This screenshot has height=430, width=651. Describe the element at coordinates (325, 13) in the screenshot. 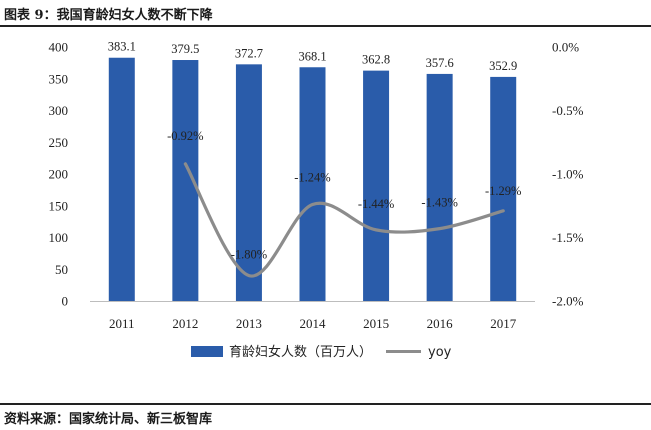

I see `title-bar: 图表 9：我国育龄妇女人数不断下降` at that location.